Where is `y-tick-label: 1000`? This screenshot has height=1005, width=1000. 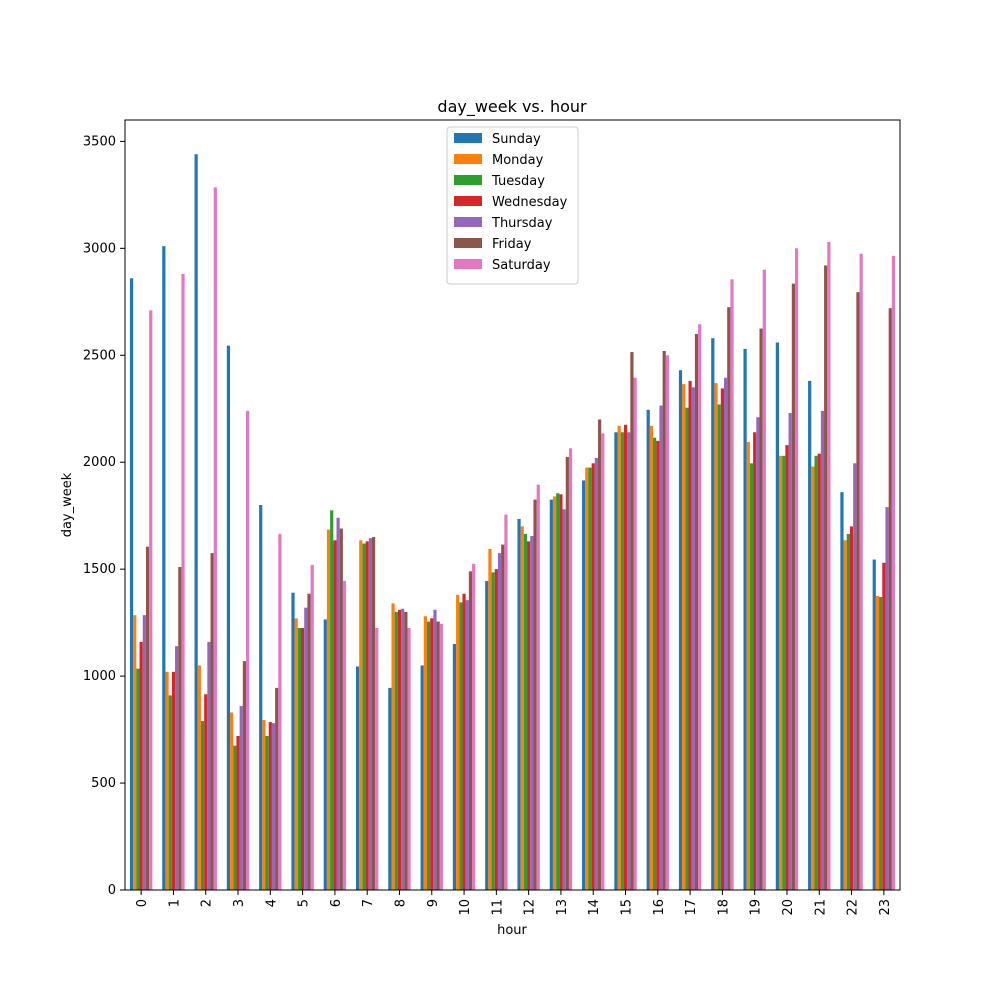 y-tick-label: 1000 is located at coordinates (99, 676).